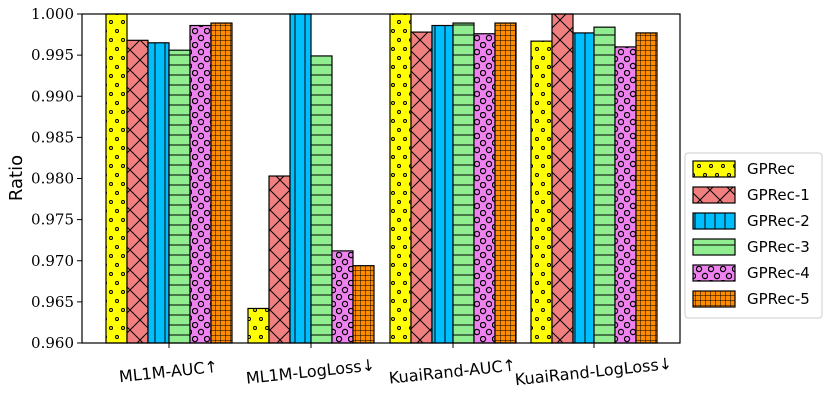 The width and height of the screenshot is (830, 402). Describe the element at coordinates (778, 195) in the screenshot. I see `legend-label: GPRec-1` at that location.